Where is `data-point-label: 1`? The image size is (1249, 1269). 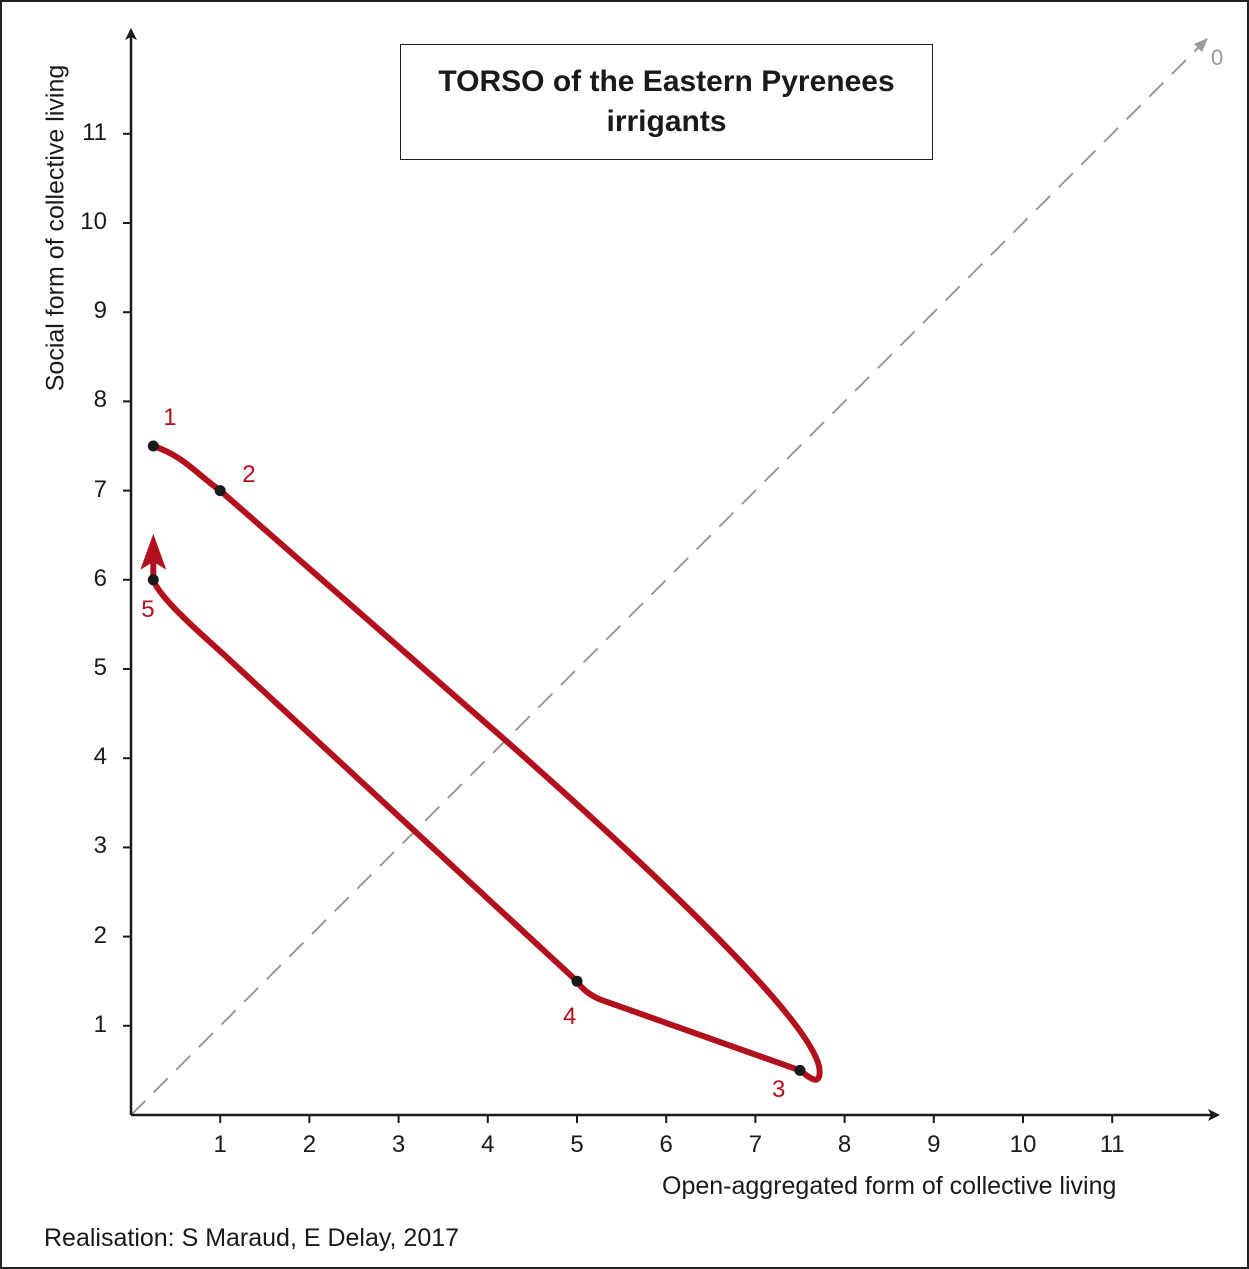 data-point-label: 1 is located at coordinates (170, 417).